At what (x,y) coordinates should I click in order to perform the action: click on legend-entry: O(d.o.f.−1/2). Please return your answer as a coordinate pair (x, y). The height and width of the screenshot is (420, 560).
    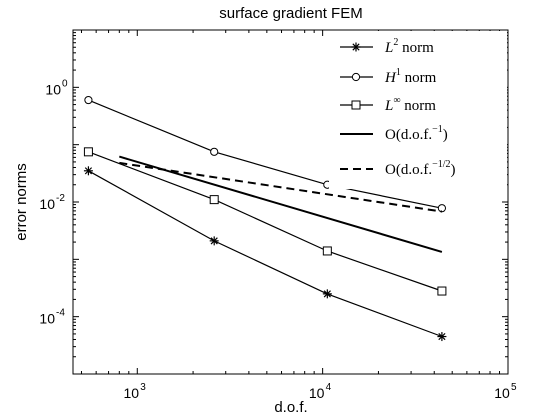
    Looking at the image, I should click on (398, 168).